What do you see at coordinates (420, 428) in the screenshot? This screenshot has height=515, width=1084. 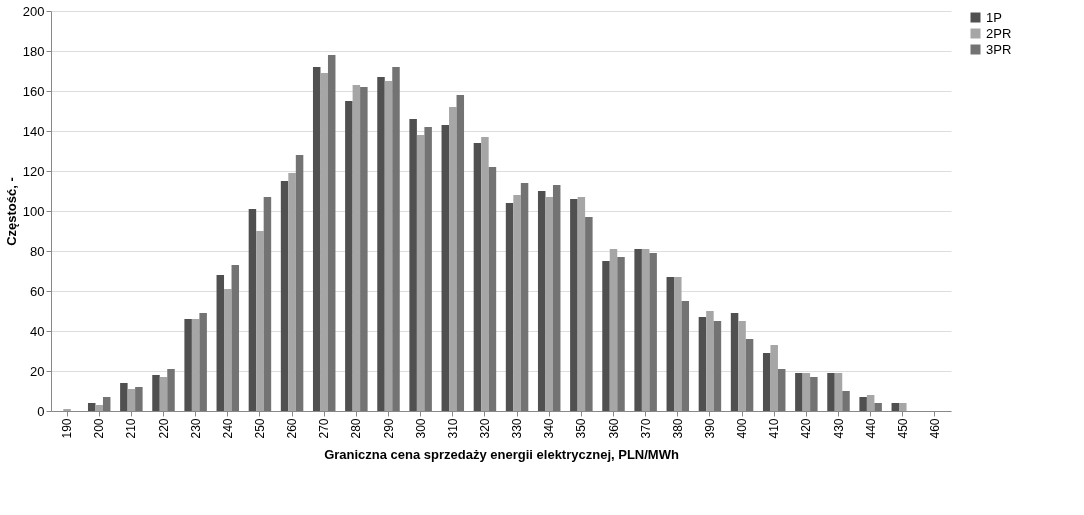 I see `x-tick-label: 300` at bounding box center [420, 428].